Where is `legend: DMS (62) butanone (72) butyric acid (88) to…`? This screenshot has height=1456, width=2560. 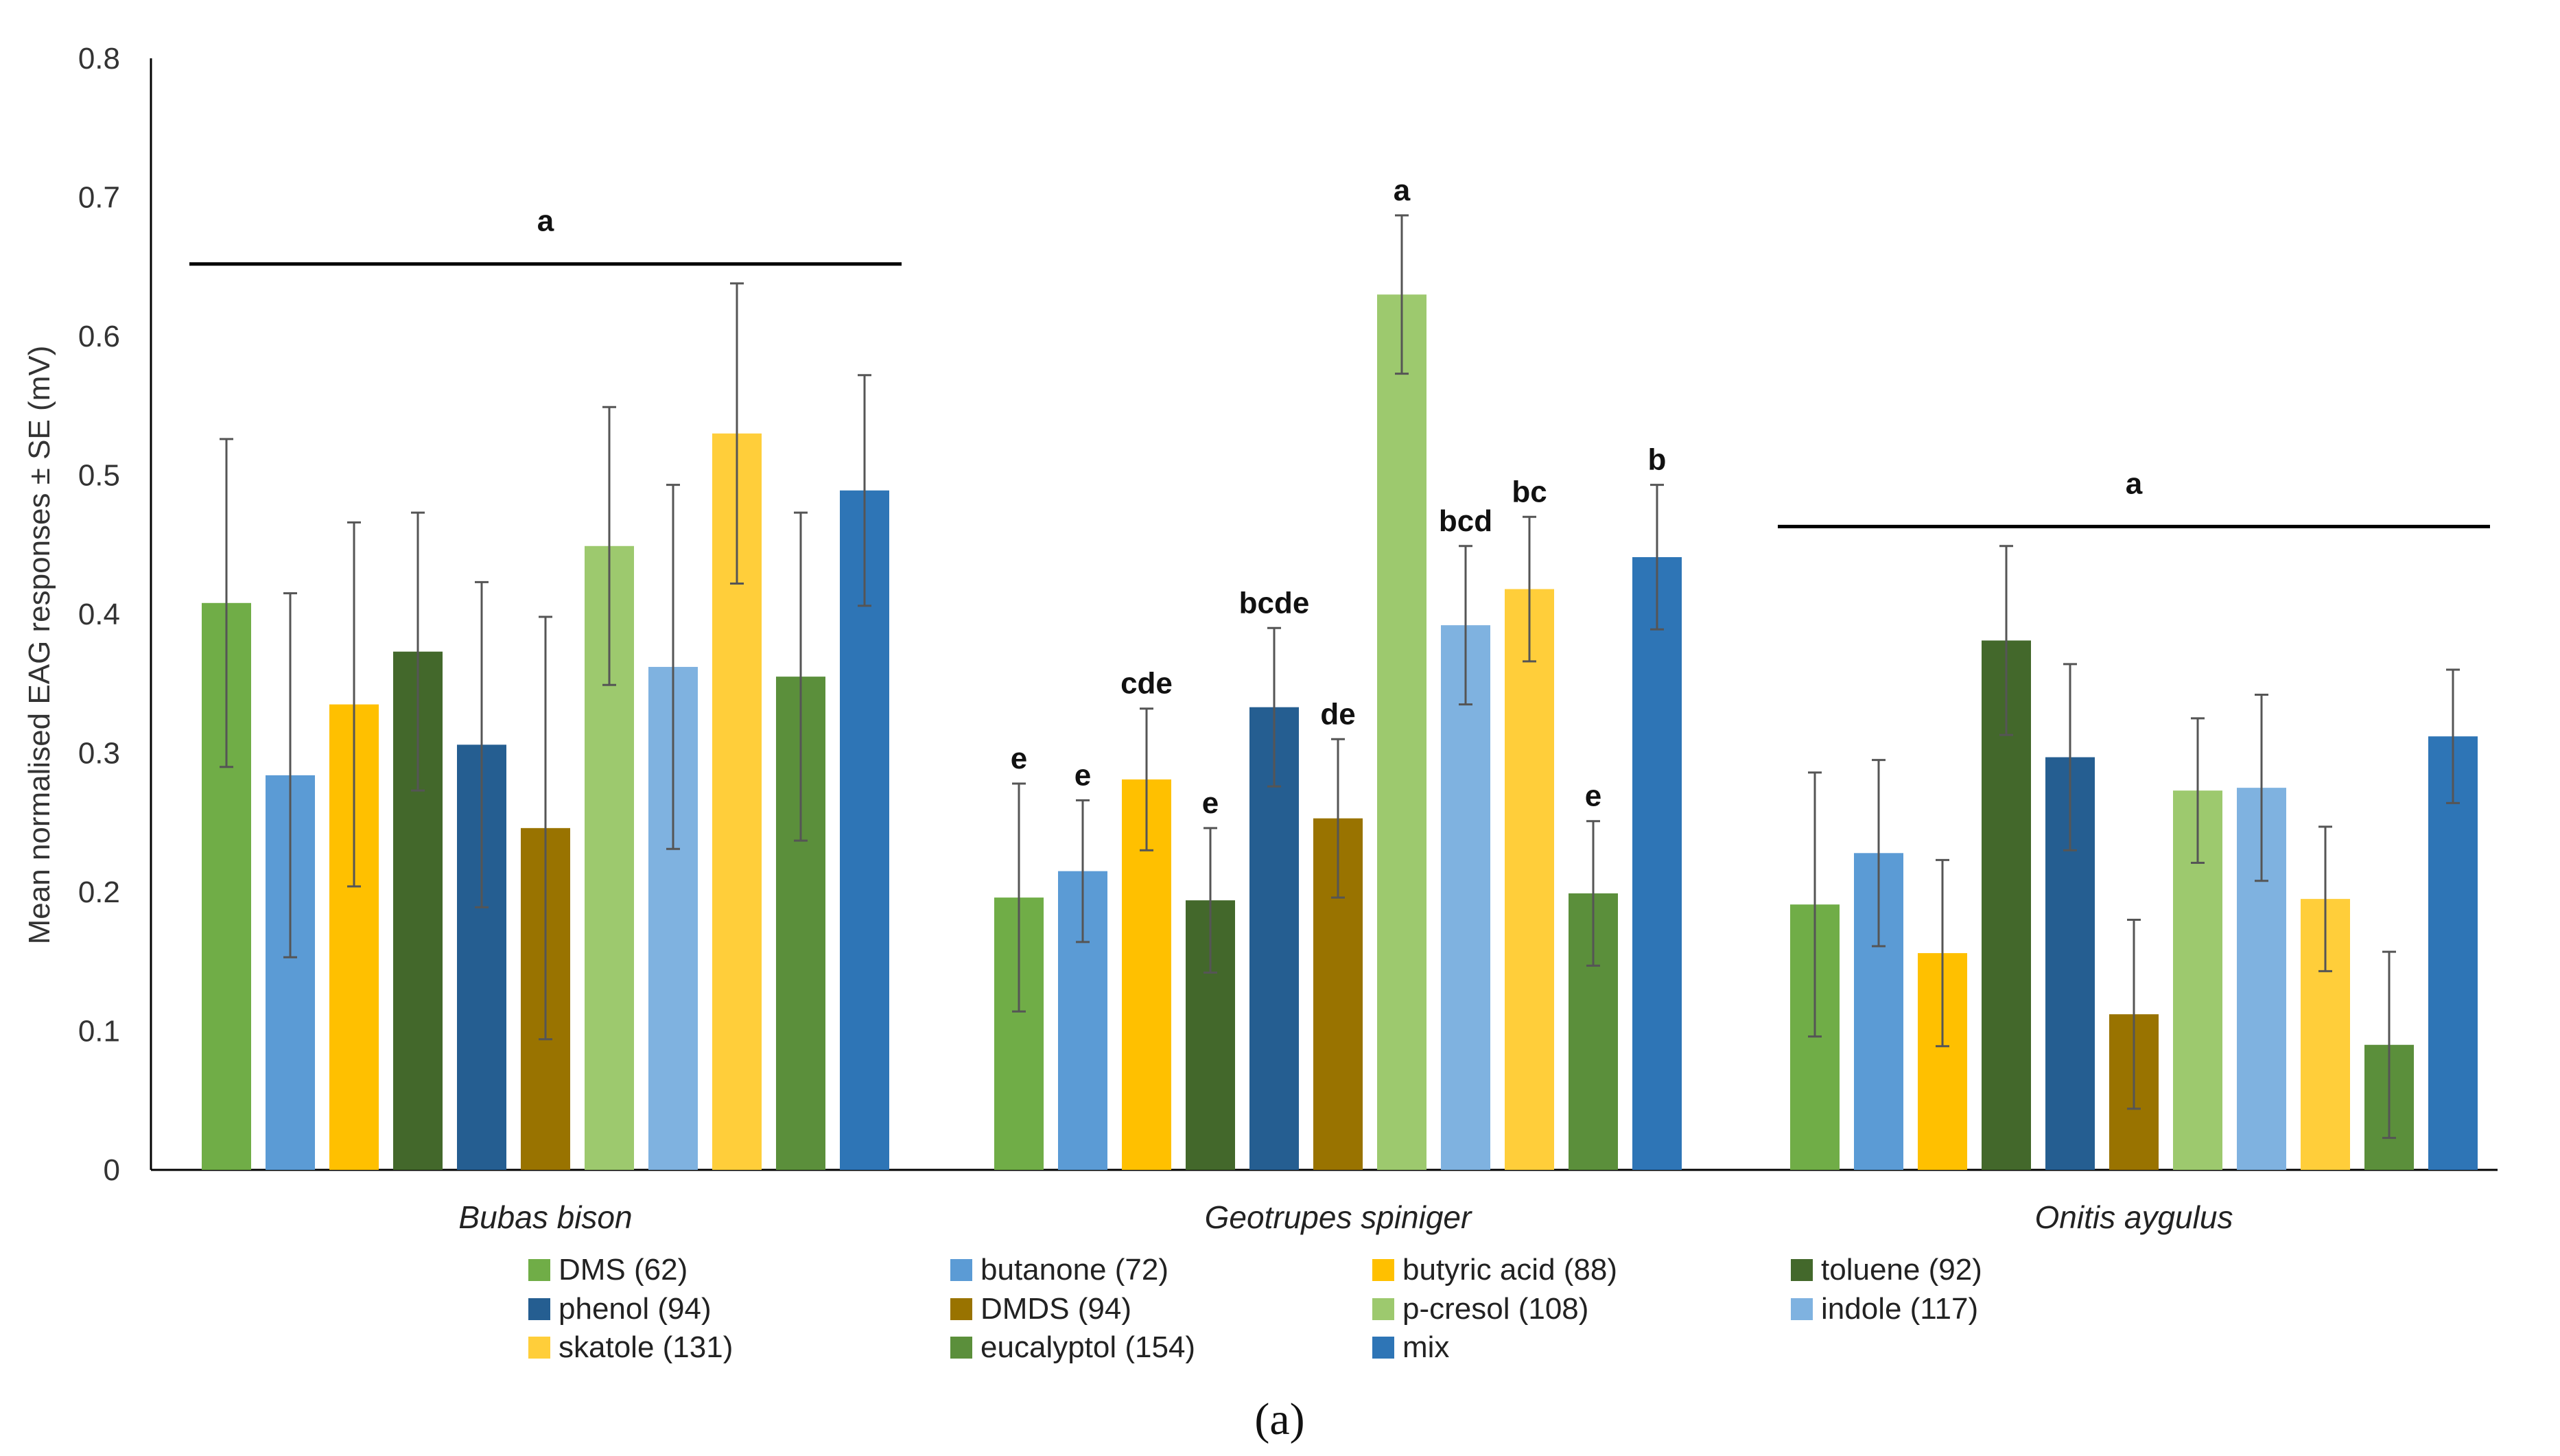
legend: DMS (62) butanone (72) butyric acid (88) to… is located at coordinates (1255, 1308).